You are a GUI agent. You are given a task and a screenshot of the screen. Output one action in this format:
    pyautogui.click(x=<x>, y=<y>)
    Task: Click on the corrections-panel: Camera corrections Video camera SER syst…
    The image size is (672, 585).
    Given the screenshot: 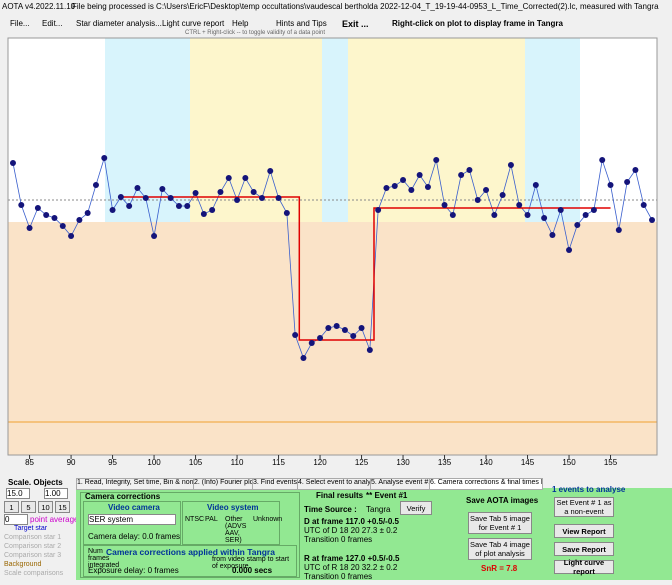 What is the action you would take?
    pyautogui.click(x=374, y=533)
    